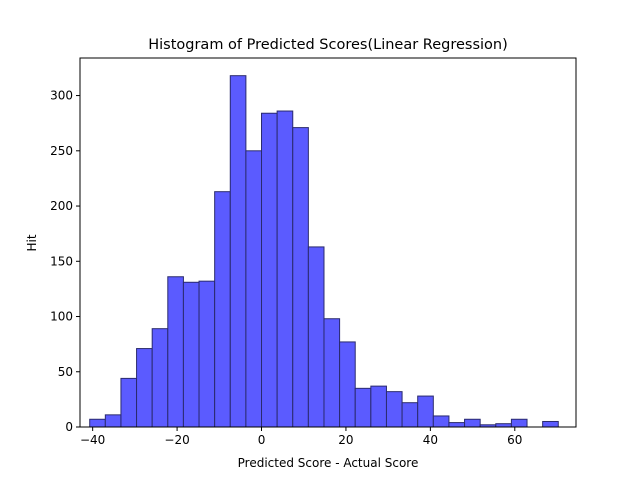 Image resolution: width=640 pixels, height=480 pixels. I want to click on y-tick-label: 150, so click(61, 261).